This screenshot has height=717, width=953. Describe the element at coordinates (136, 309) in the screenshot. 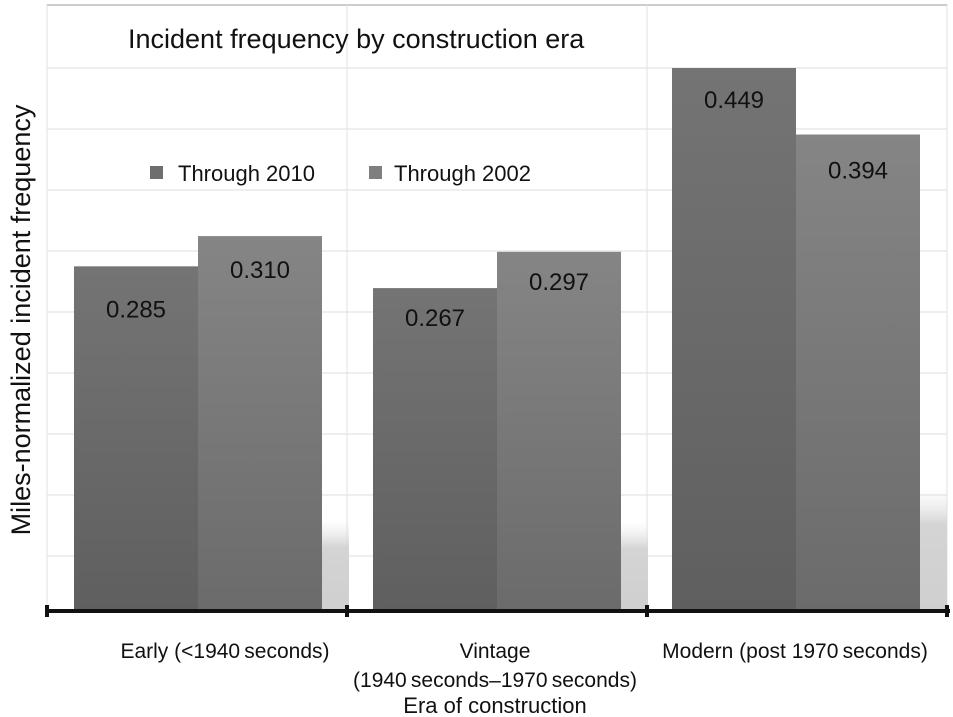

I see `bar-value-label: 0.285` at that location.